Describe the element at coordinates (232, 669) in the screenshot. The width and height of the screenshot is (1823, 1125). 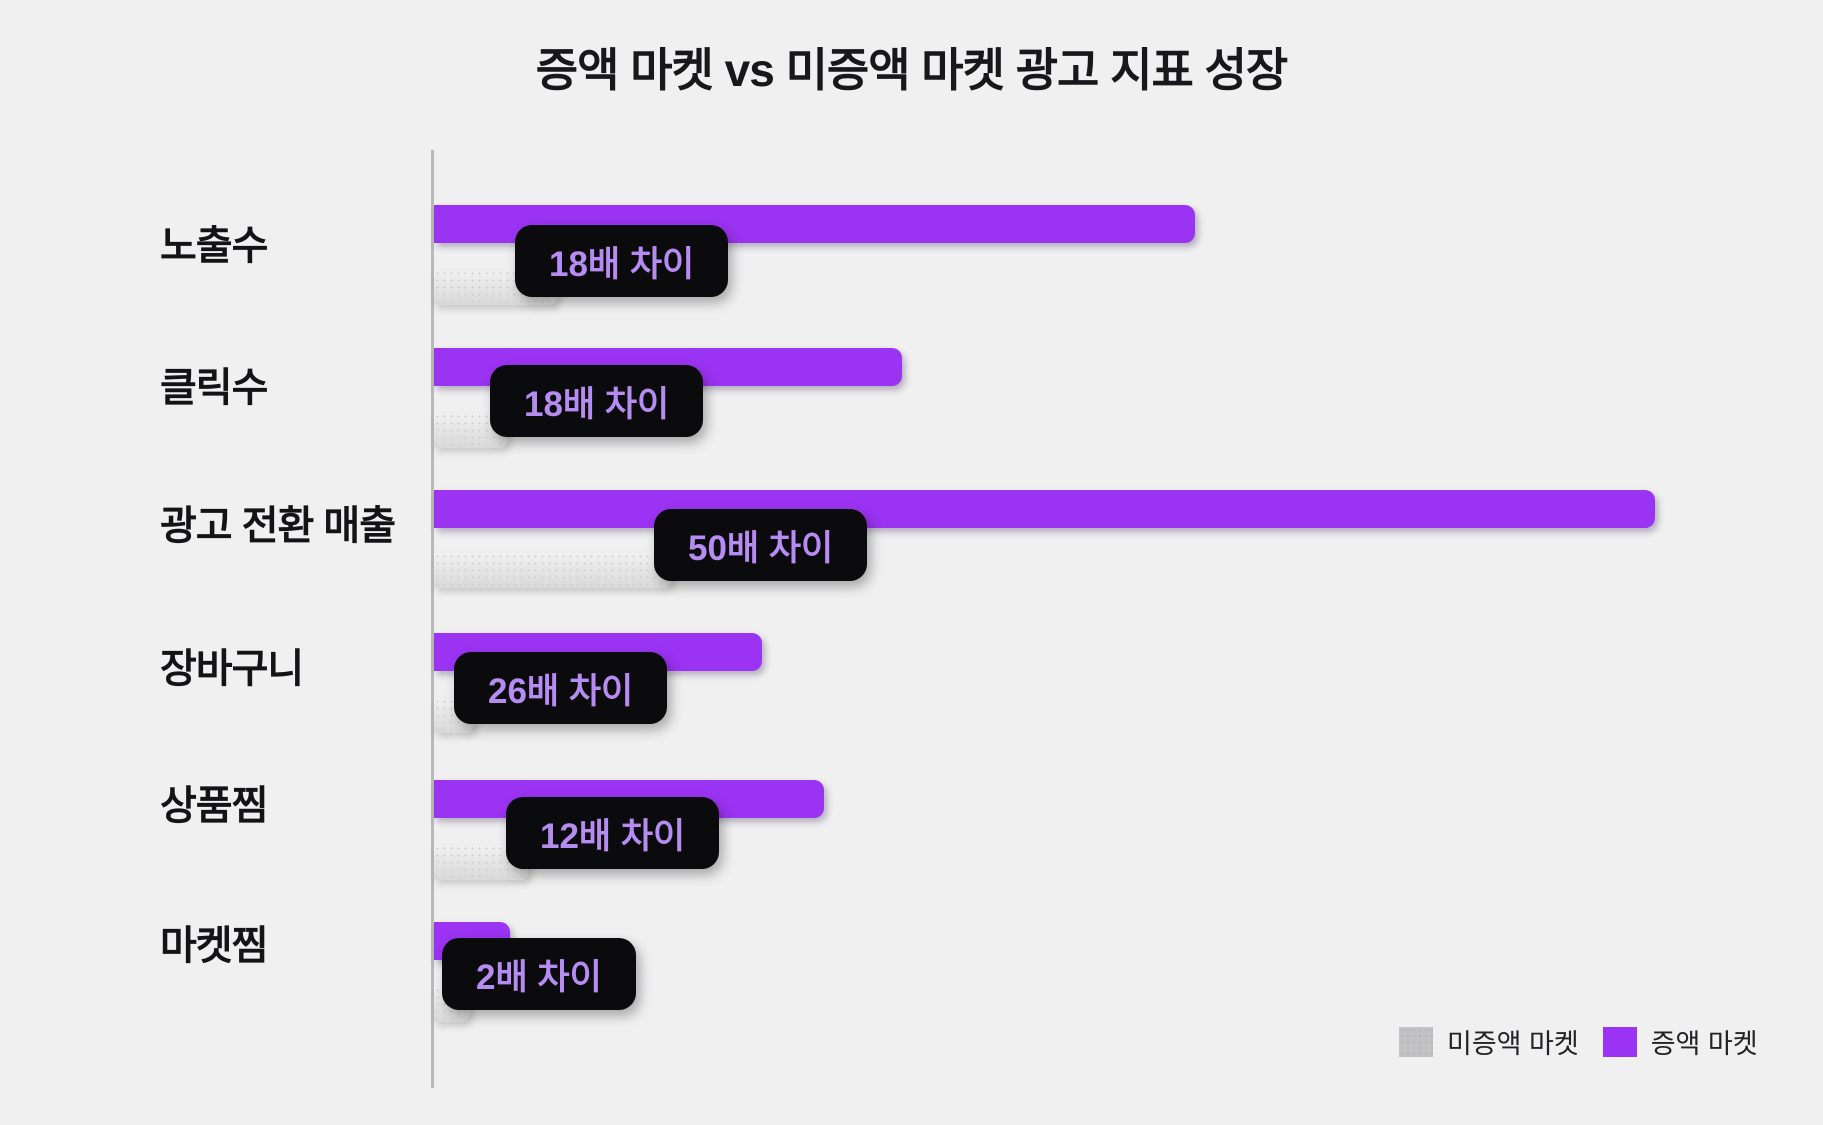
I see `category-label: 장바구니` at that location.